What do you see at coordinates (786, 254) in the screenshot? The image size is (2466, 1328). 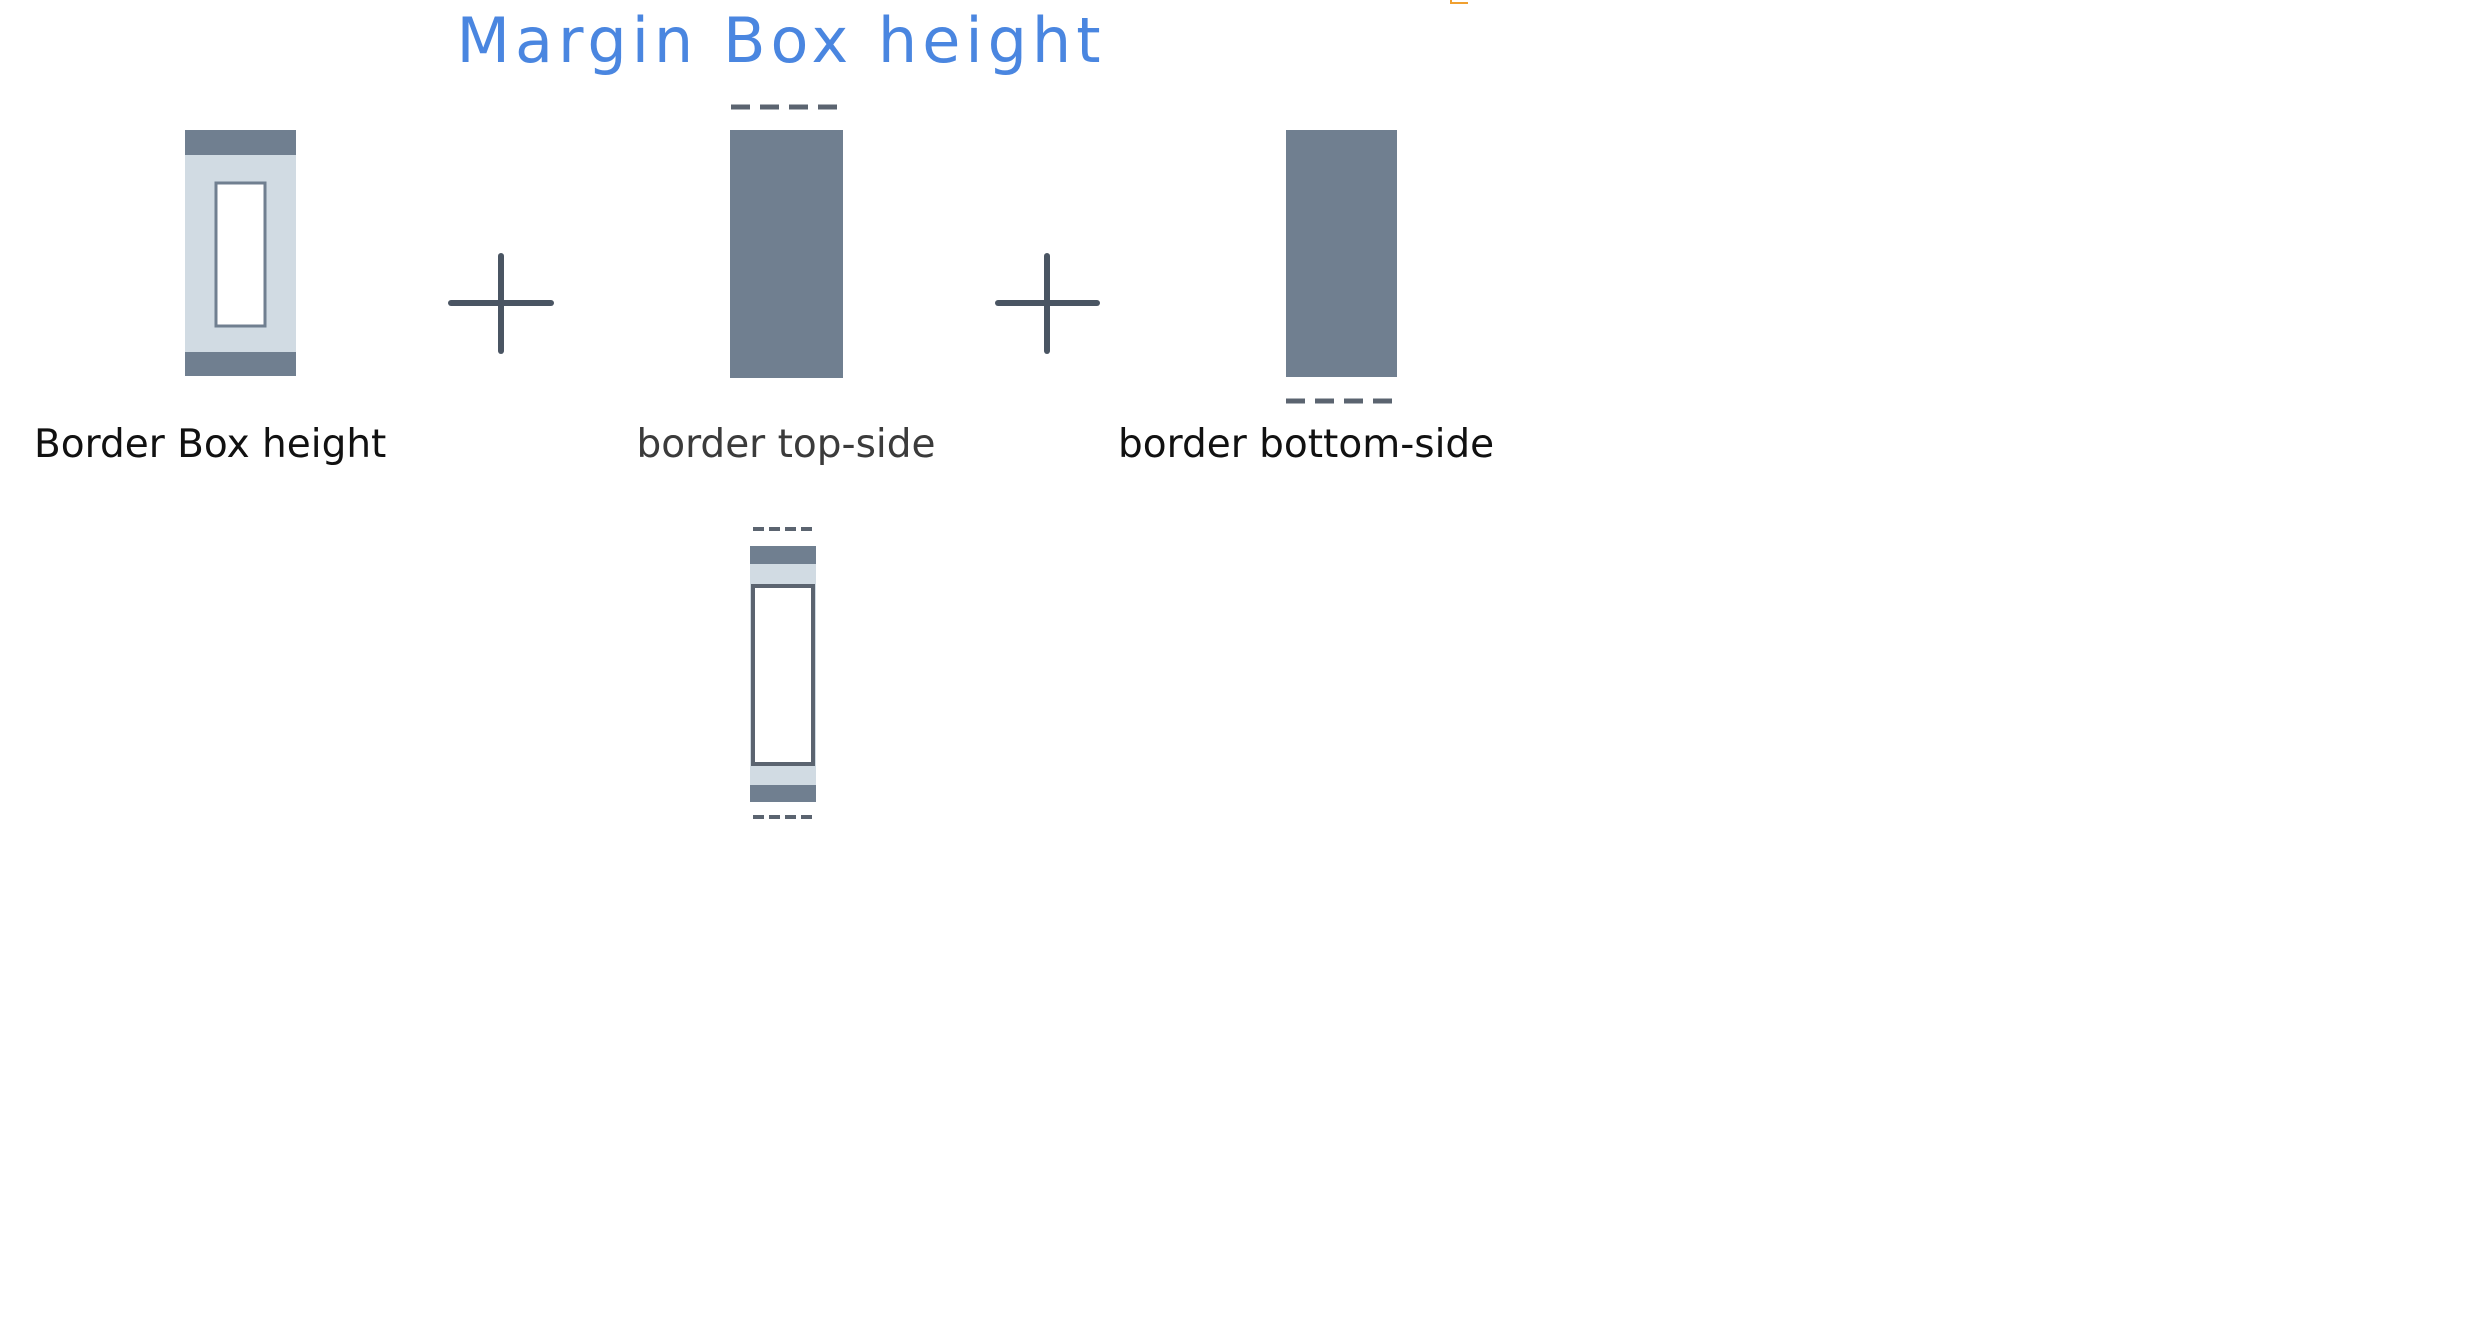 I see `top-side-block` at bounding box center [786, 254].